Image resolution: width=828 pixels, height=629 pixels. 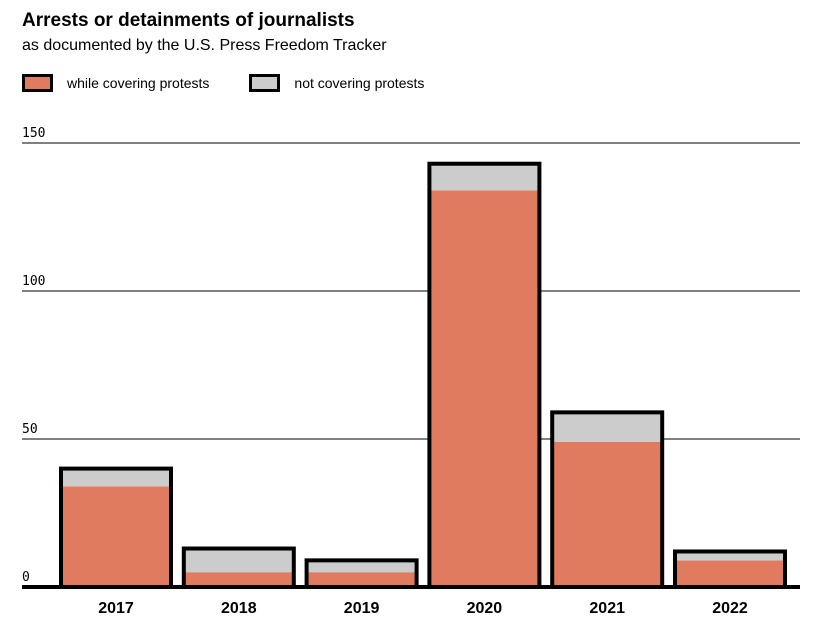 I want to click on legend-swatch-protests, so click(x=37, y=83).